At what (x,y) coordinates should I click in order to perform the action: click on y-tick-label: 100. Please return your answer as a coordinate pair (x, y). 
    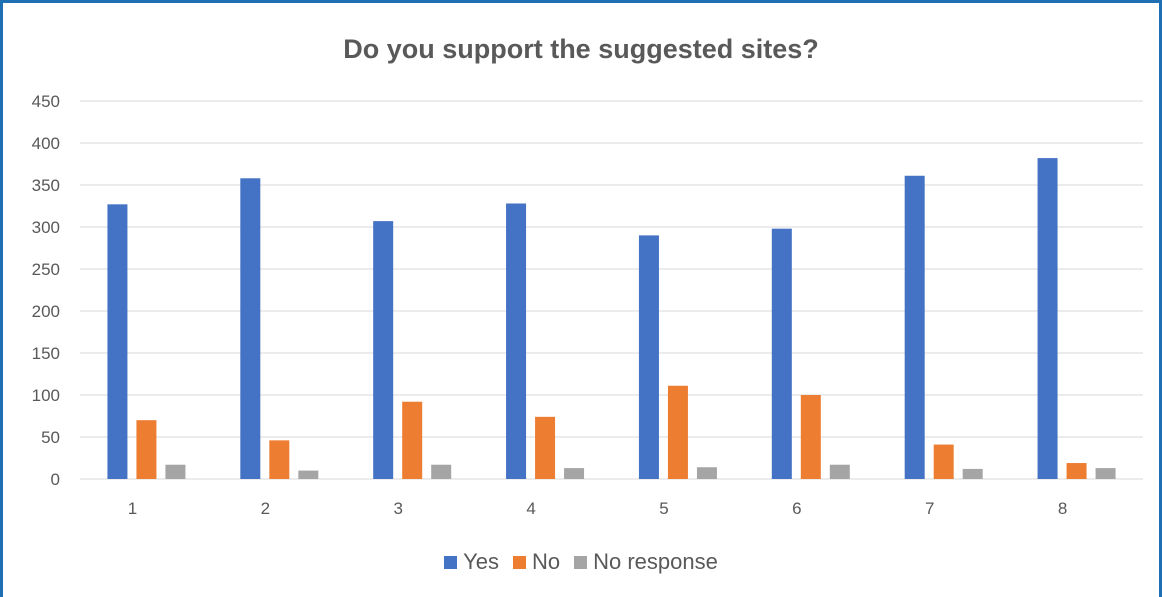
    Looking at the image, I should click on (46, 395).